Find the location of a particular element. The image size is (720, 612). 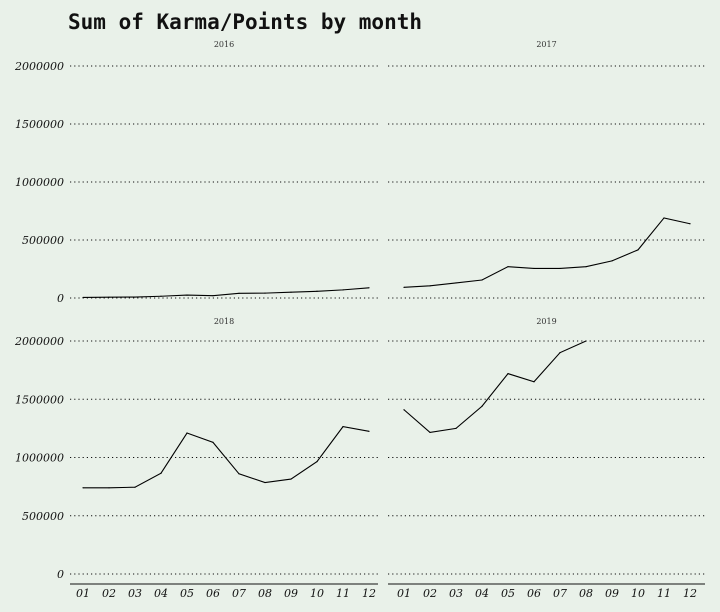

facet-label: 2018 is located at coordinates (224, 321).